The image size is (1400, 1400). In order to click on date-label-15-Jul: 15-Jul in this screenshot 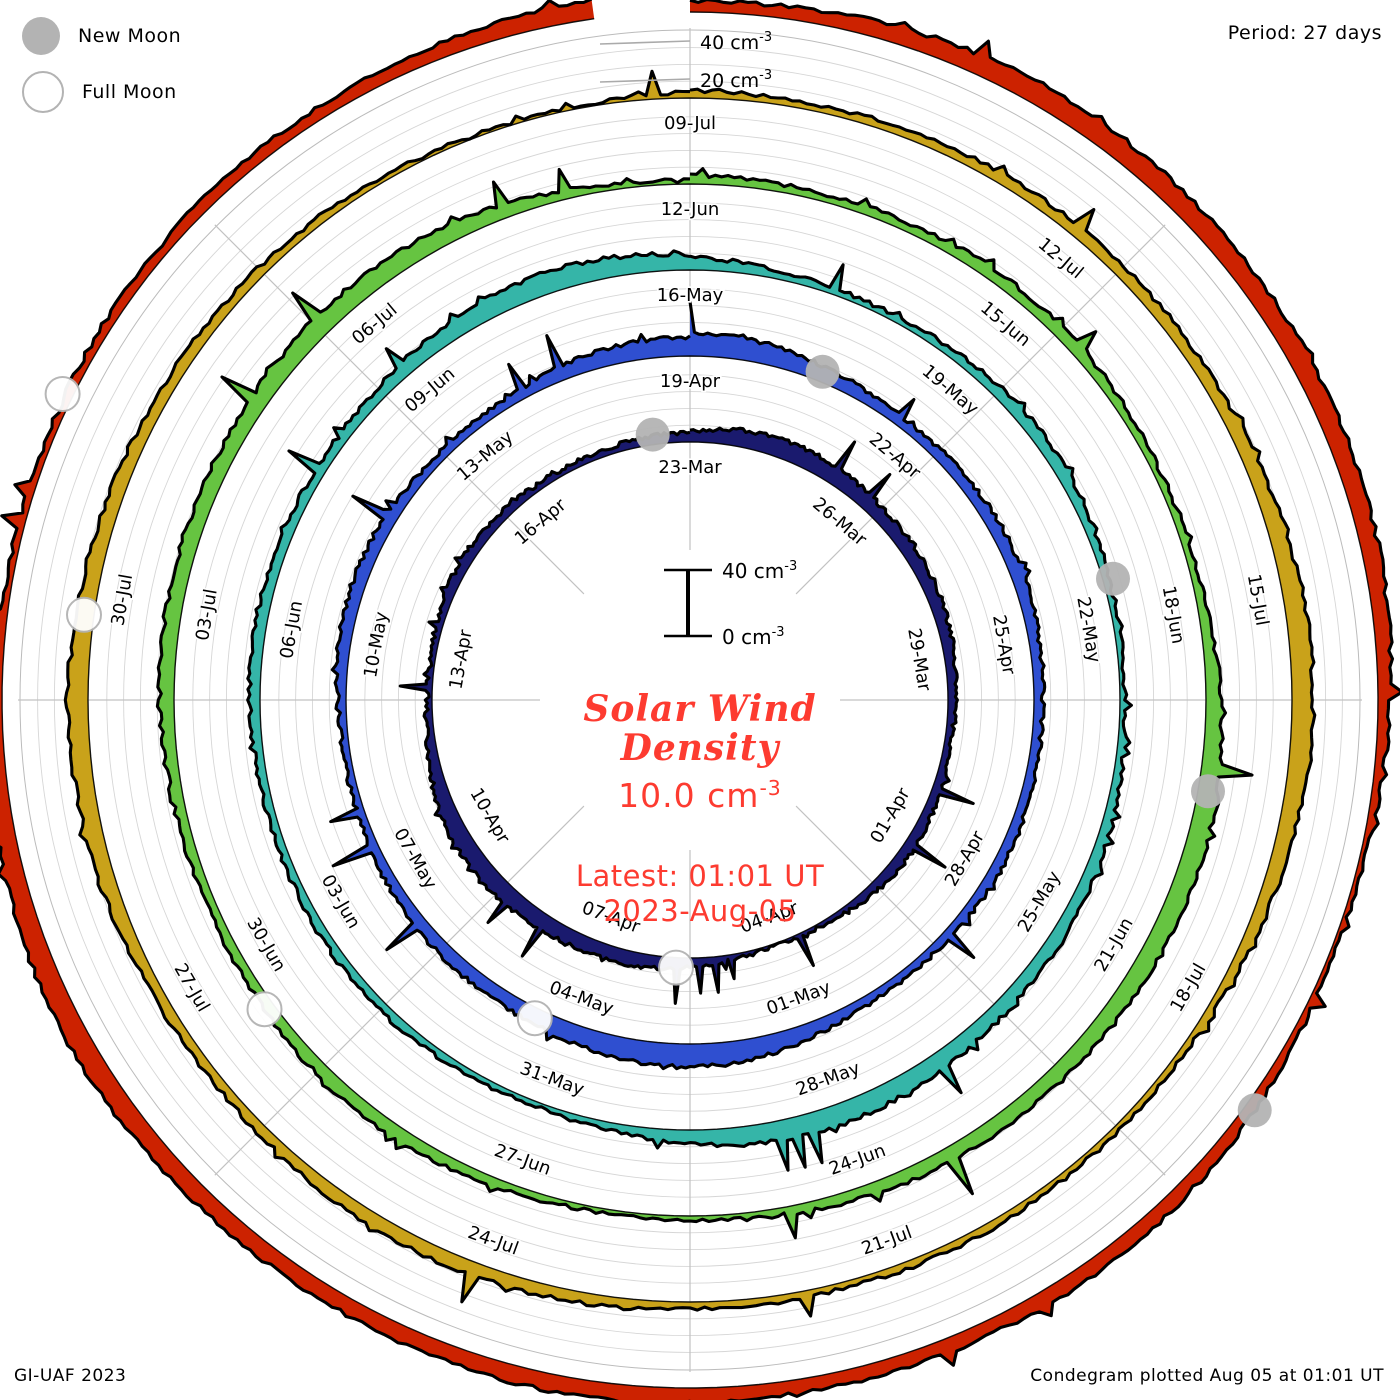, I will do `click(1258, 599)`.